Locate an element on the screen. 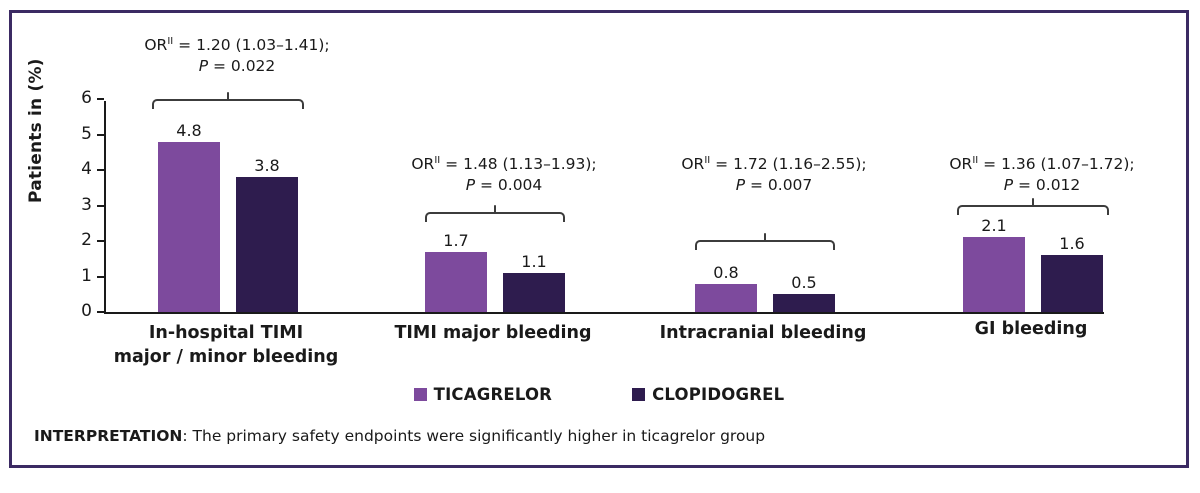 The image size is (1200, 493). or-annotation-group2: ORII = 1.48 (1.13–1.93); P = 0.004 is located at coordinates (504, 175).